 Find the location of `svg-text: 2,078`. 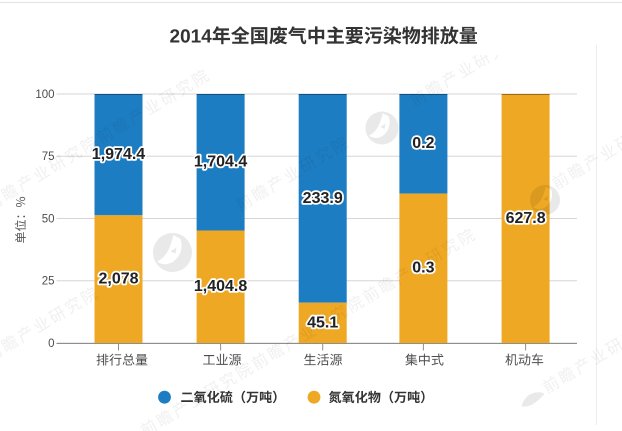

svg-text: 2,078 is located at coordinates (118, 279).